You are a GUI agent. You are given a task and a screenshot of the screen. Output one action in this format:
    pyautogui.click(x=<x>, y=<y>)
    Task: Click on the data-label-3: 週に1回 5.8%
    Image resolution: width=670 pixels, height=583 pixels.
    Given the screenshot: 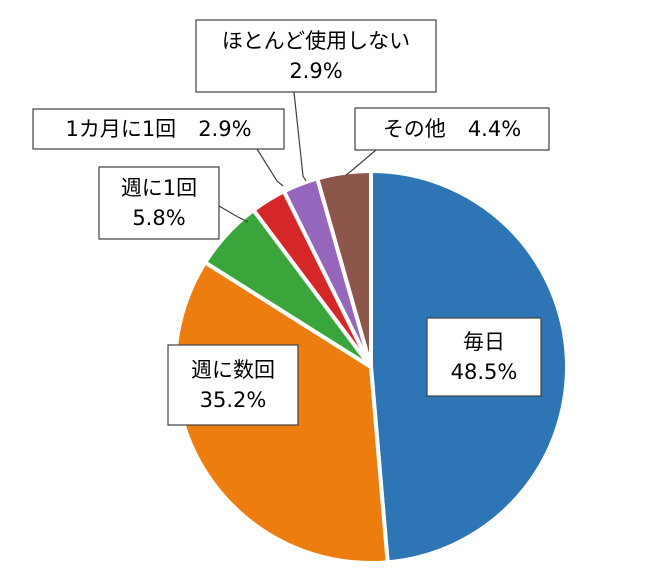 What is the action you would take?
    pyautogui.click(x=159, y=203)
    